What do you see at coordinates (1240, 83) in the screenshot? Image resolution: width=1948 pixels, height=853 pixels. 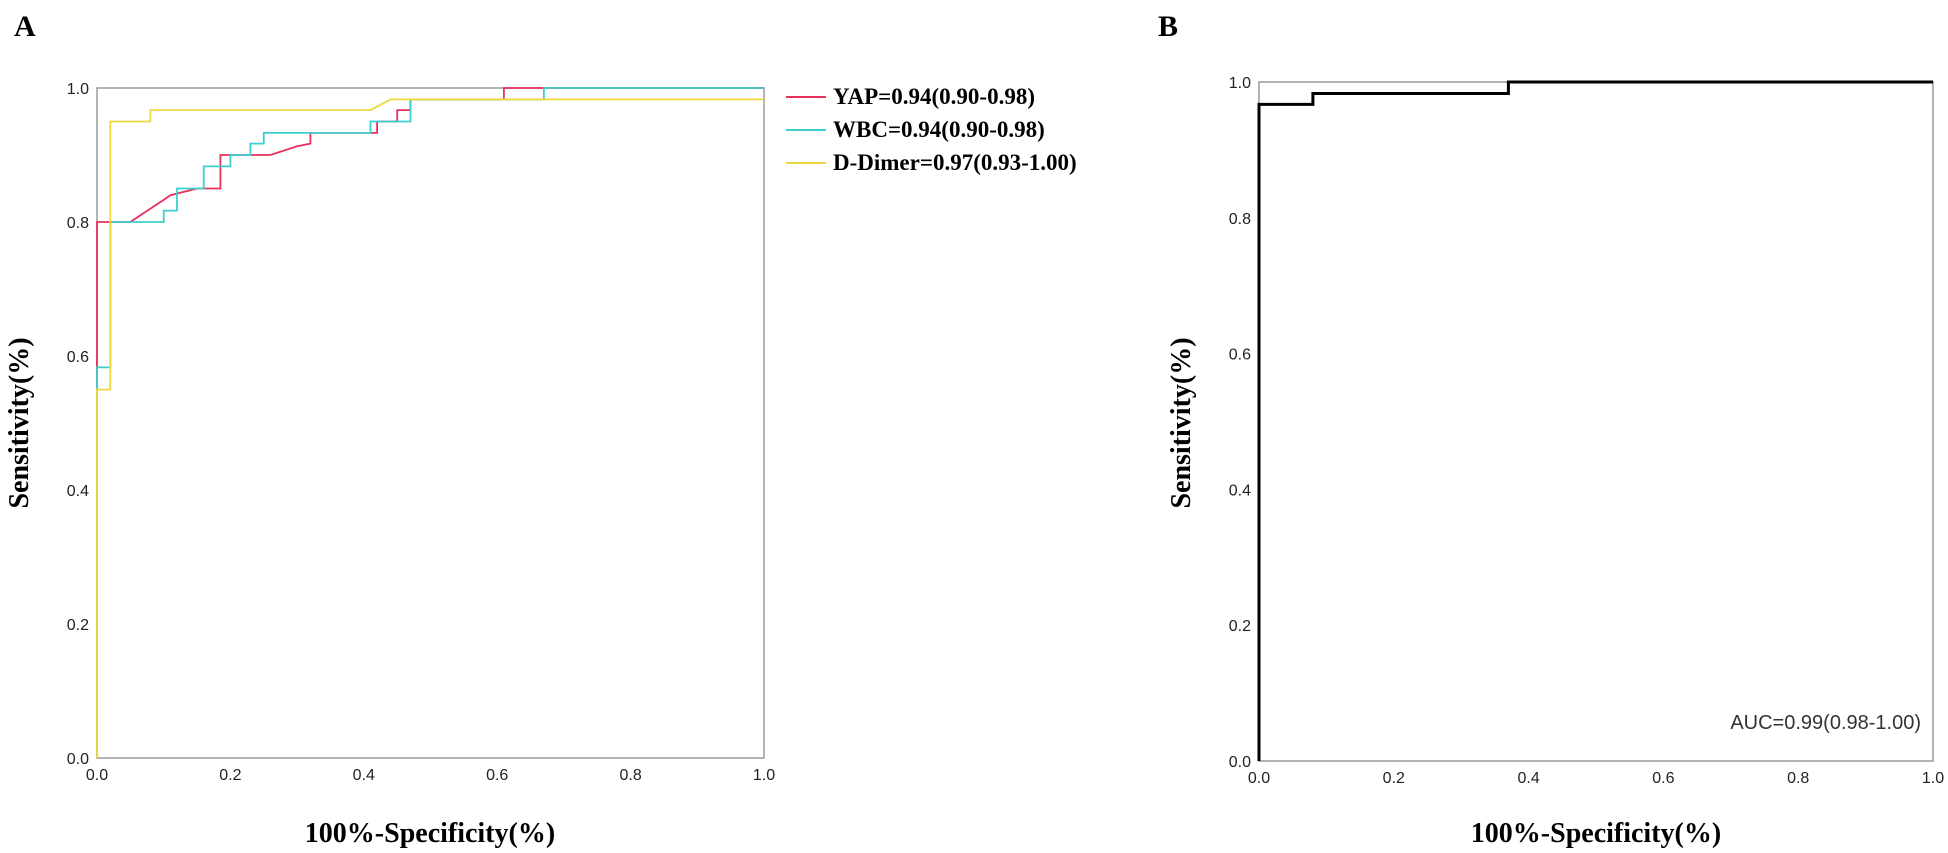 I see `panel-b-y-tick-label: 1.0` at bounding box center [1240, 83].